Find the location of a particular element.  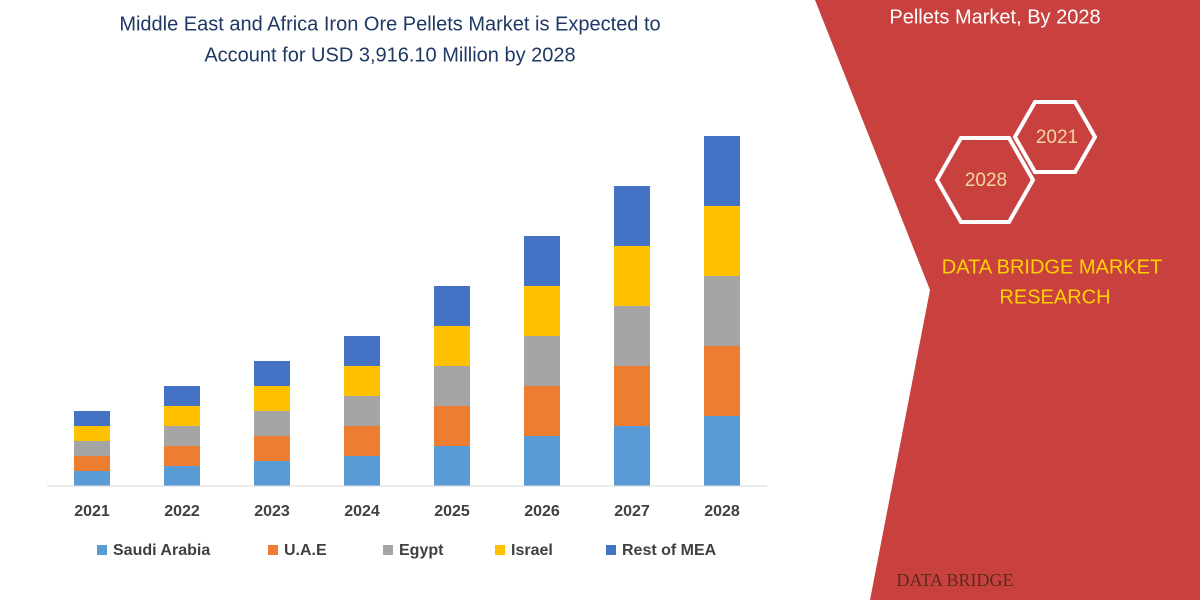

legend-label: Egypt is located at coordinates (421, 550).